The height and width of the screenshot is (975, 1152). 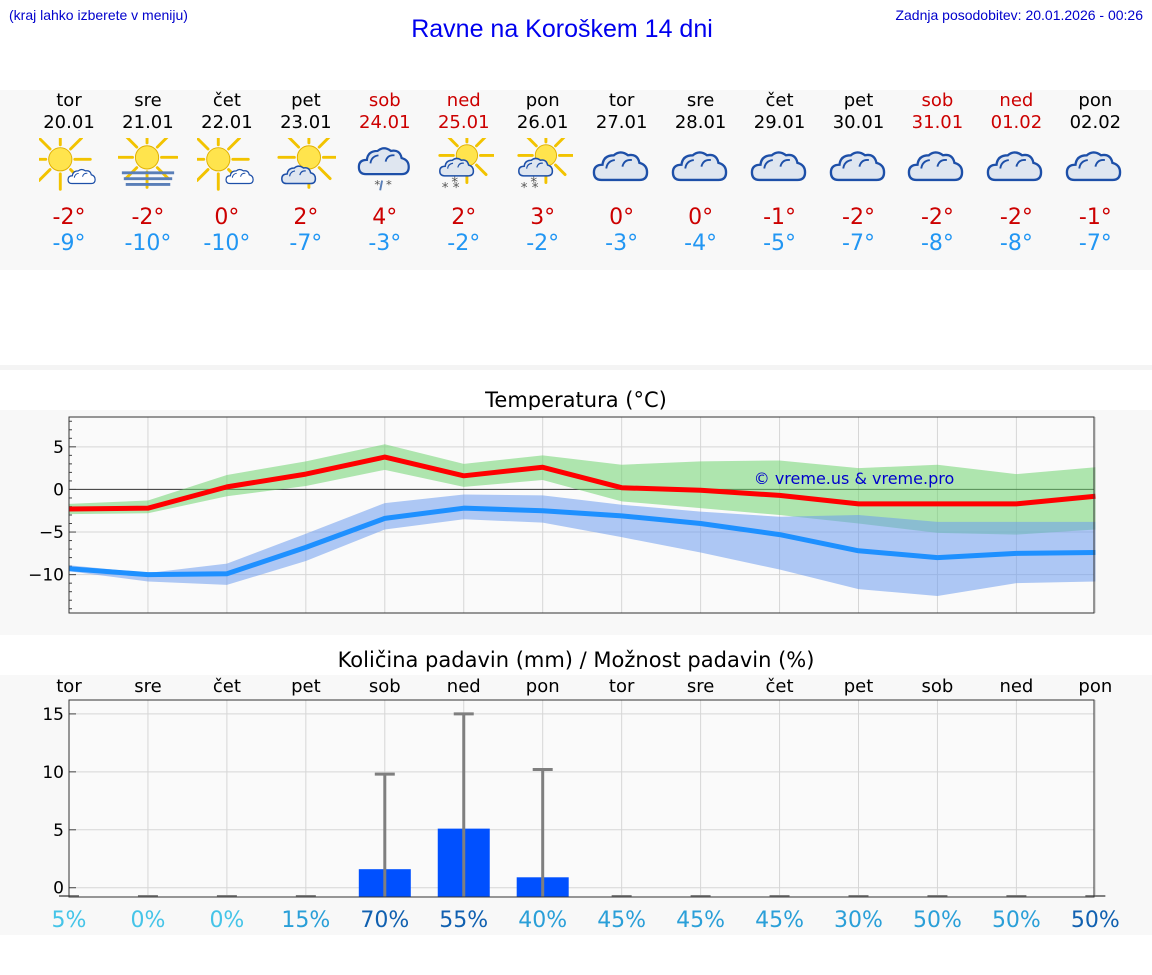 What do you see at coordinates (385, 168) in the screenshot?
I see `cloud-sleet-icon: * *` at bounding box center [385, 168].